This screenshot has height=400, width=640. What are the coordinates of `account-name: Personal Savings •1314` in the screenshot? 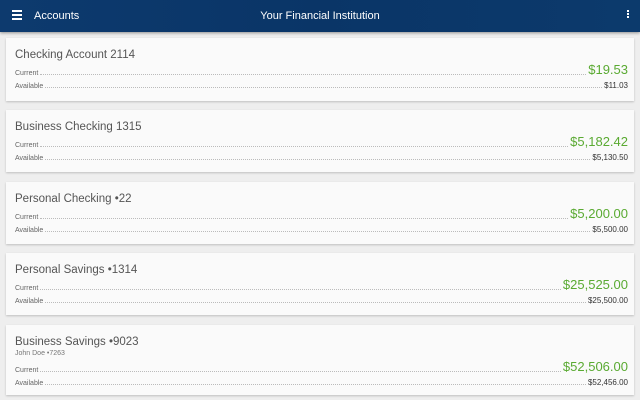 It's located at (76, 270).